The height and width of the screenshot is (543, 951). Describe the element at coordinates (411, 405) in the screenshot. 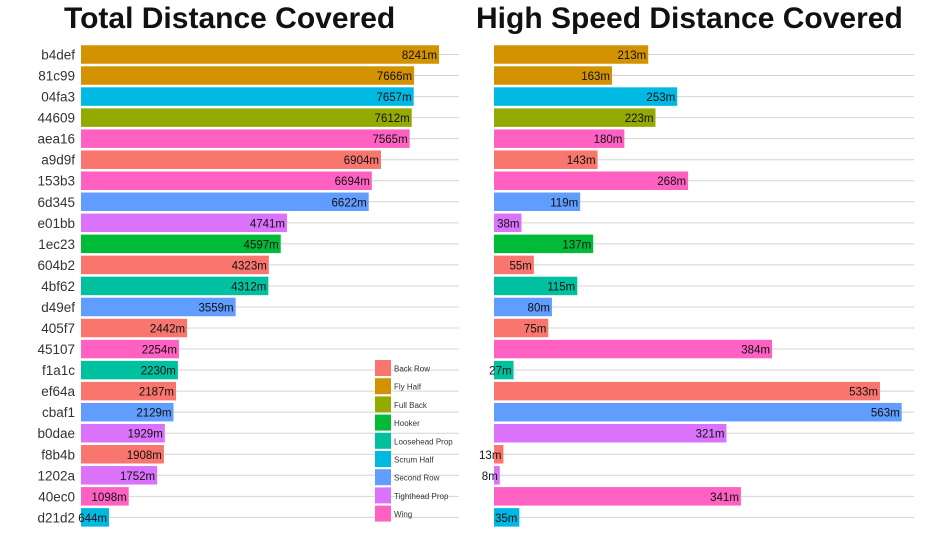

I see `legend-label: Full Back` at that location.